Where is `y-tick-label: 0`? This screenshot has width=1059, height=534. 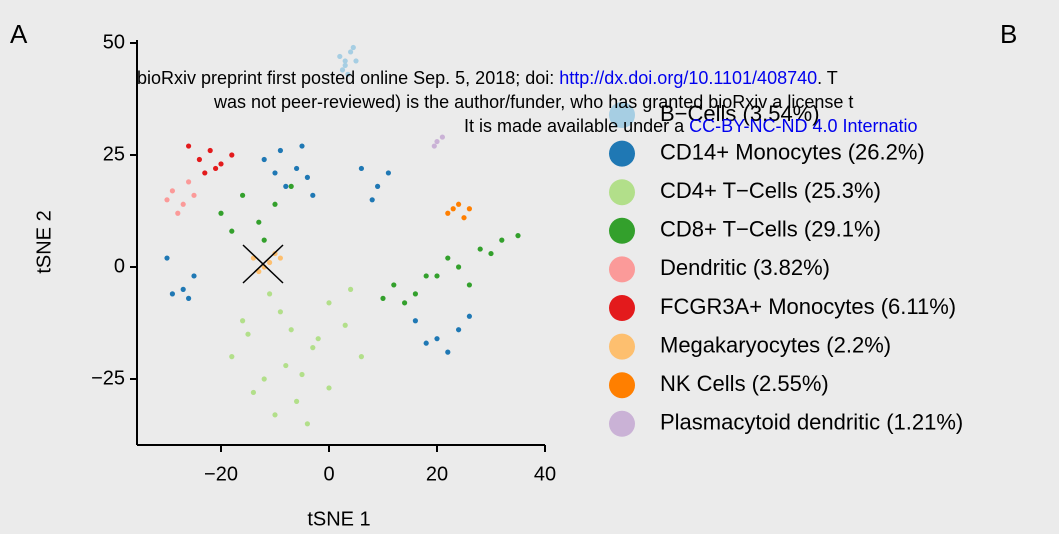
y-tick-label: 0 is located at coordinates (119, 266).